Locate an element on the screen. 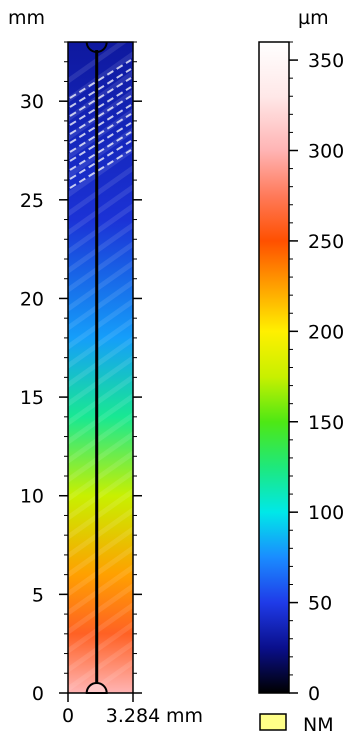 This screenshot has height=739, width=350. colorbar-tick-label: 200 is located at coordinates (326, 332).